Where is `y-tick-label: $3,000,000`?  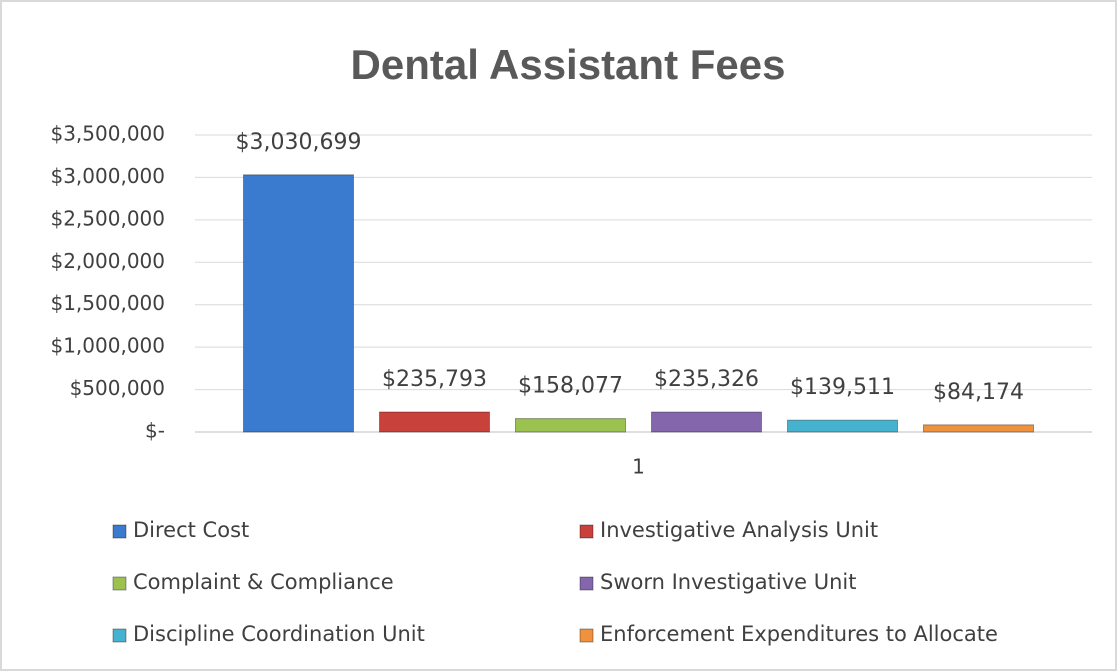 y-tick-label: $3,000,000 is located at coordinates (107, 176).